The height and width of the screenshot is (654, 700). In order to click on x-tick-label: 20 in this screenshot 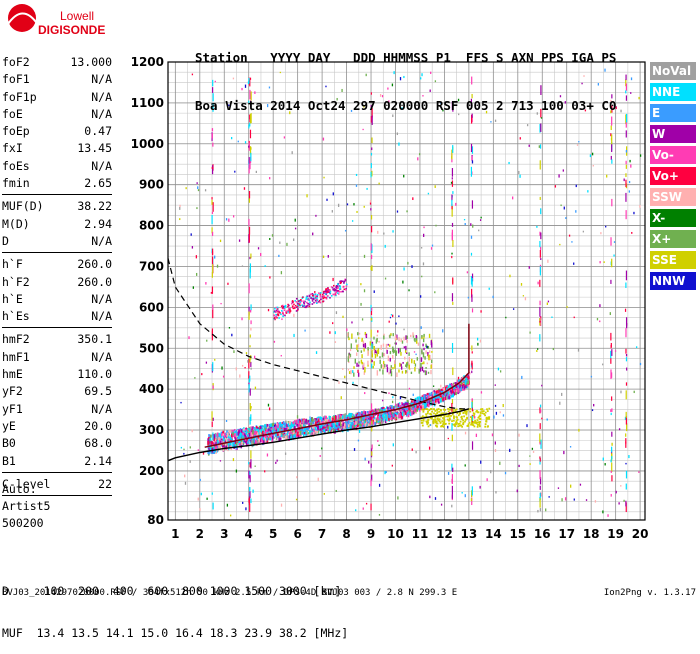, I will do `click(640, 534)`.